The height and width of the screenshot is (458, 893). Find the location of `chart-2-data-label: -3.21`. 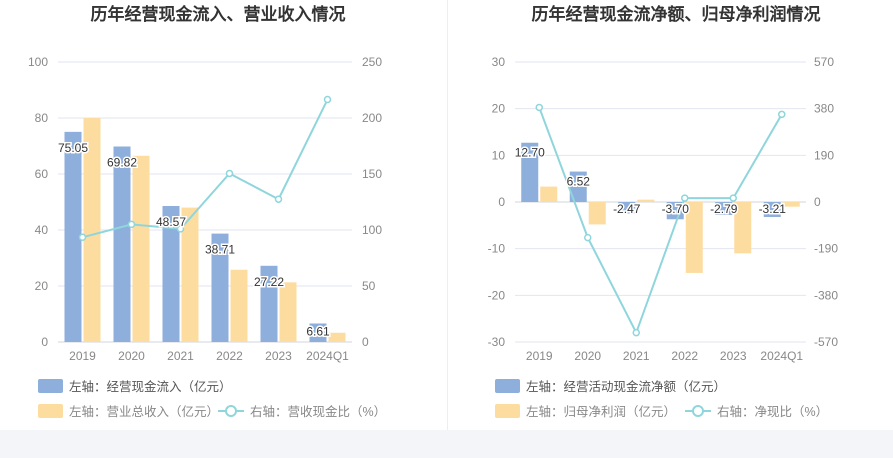

chart-2-data-label: -3.21 is located at coordinates (773, 209).